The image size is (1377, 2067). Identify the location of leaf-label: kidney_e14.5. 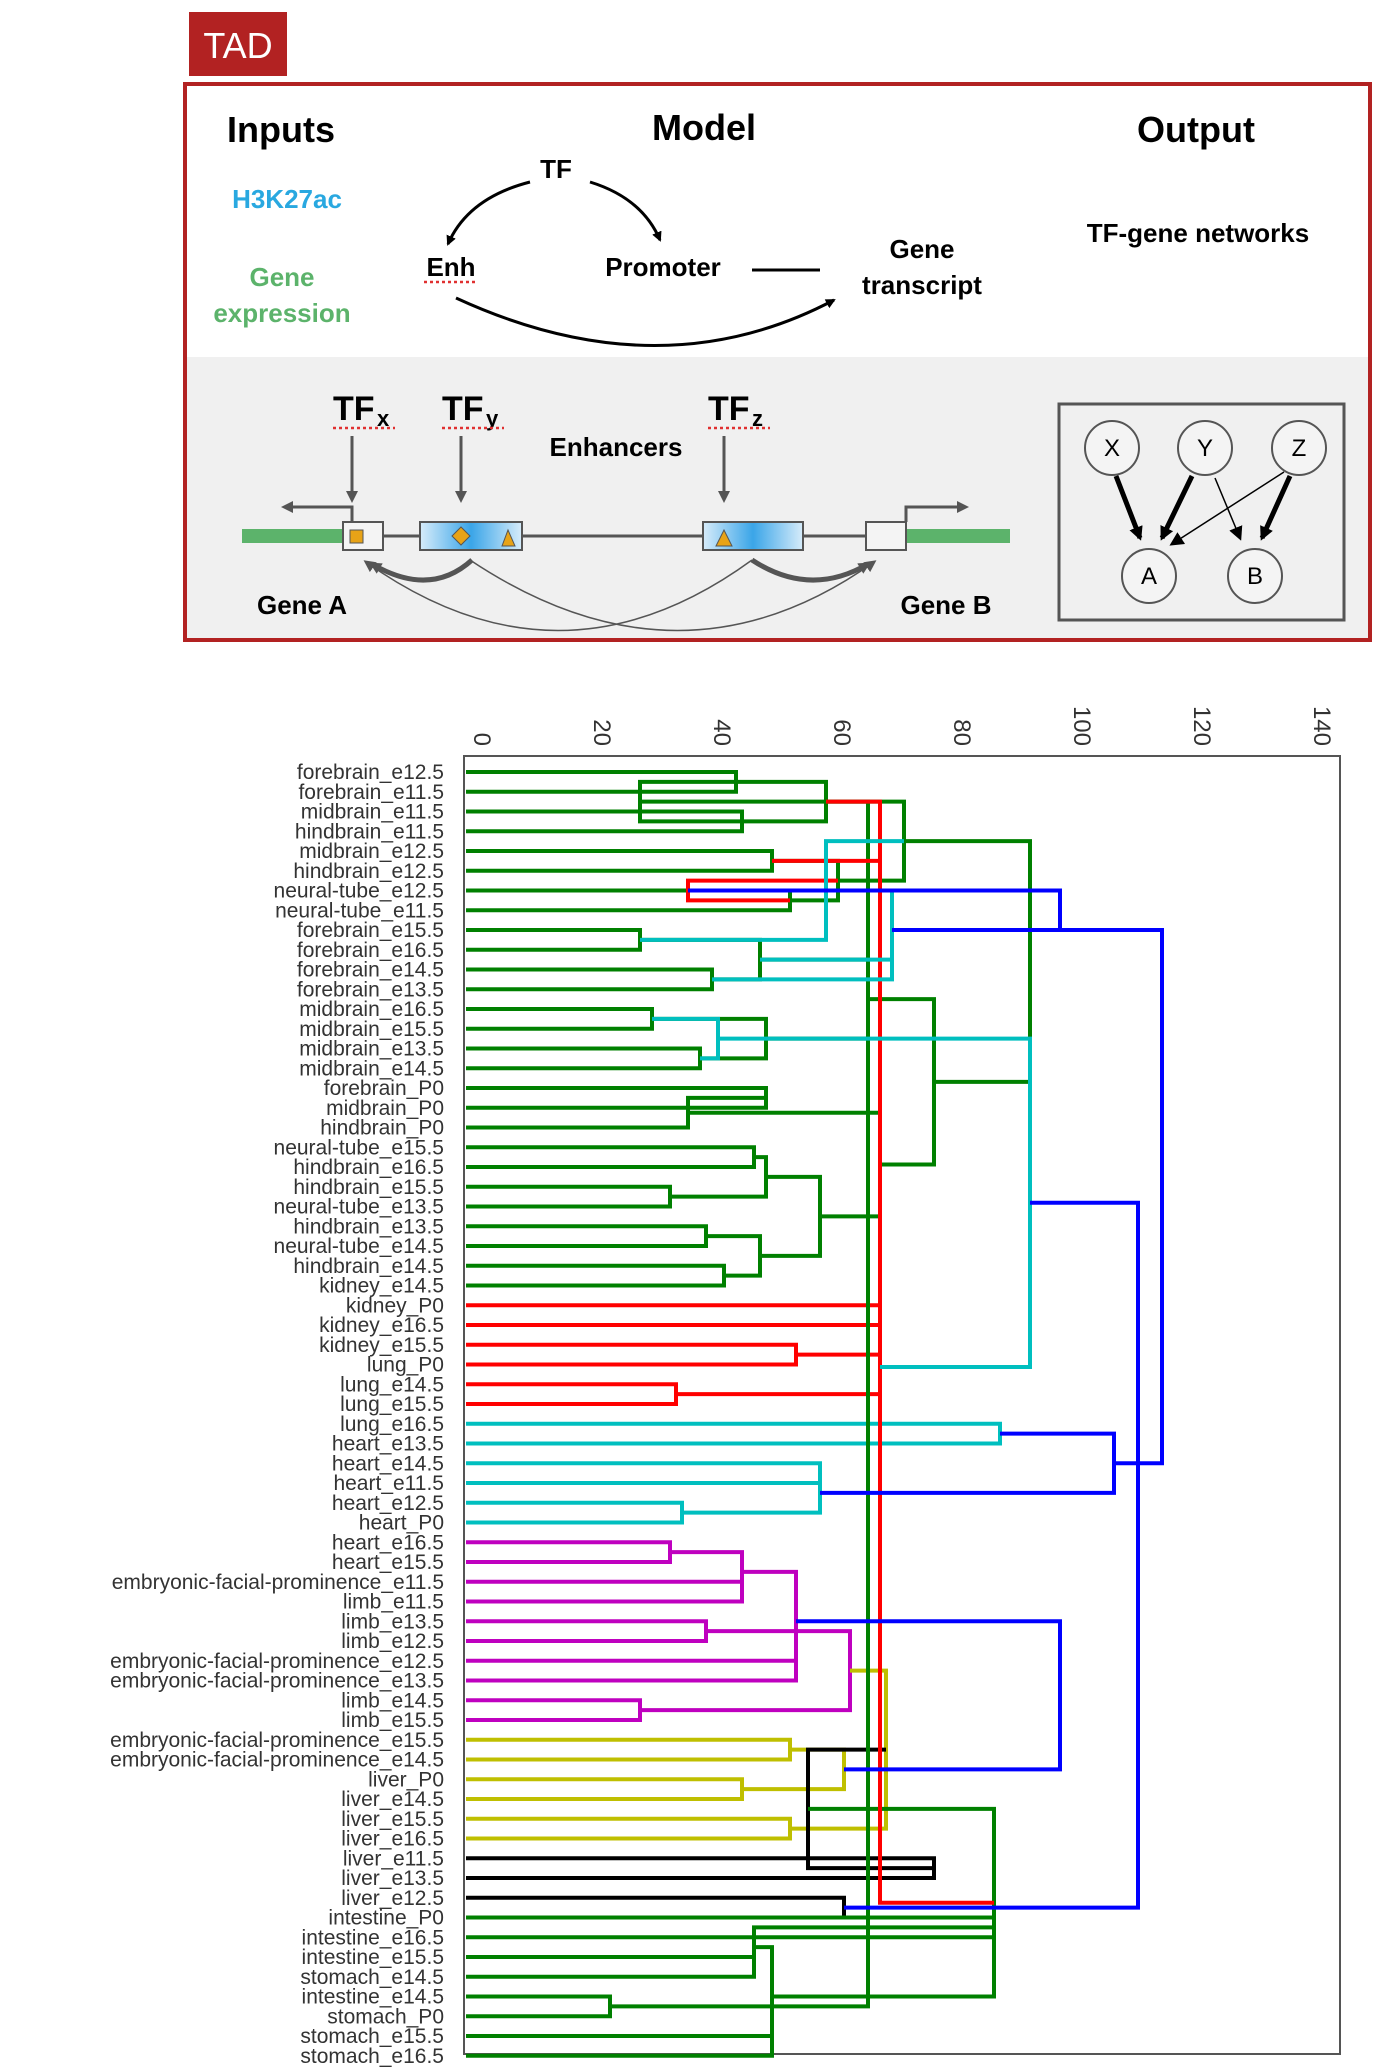
(381, 1286).